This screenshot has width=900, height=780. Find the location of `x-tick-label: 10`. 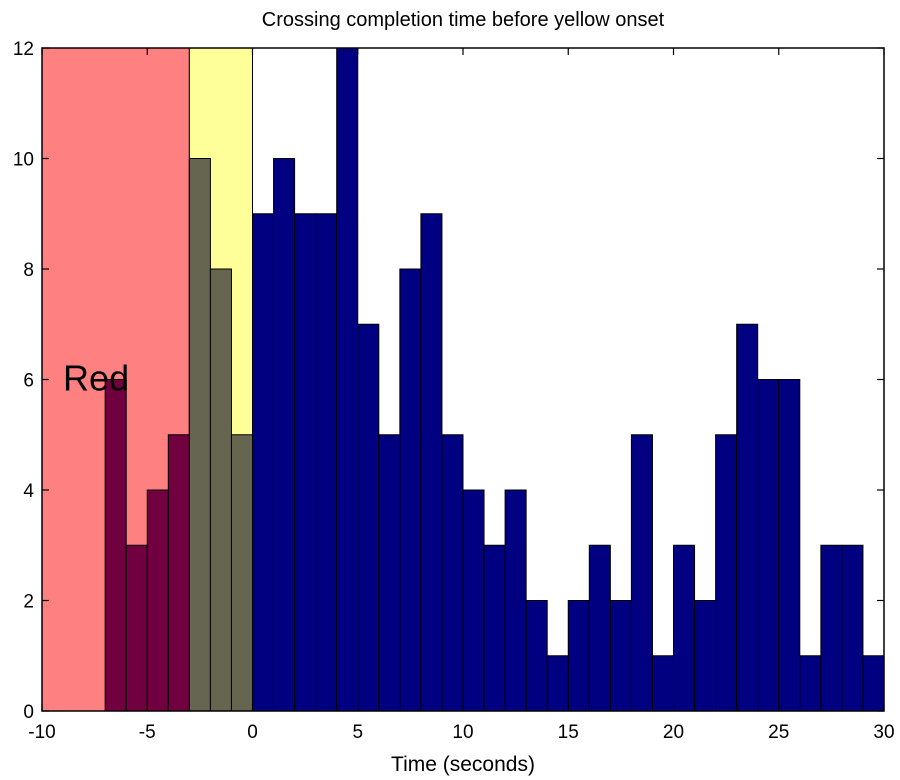

x-tick-label: 10 is located at coordinates (462, 732).